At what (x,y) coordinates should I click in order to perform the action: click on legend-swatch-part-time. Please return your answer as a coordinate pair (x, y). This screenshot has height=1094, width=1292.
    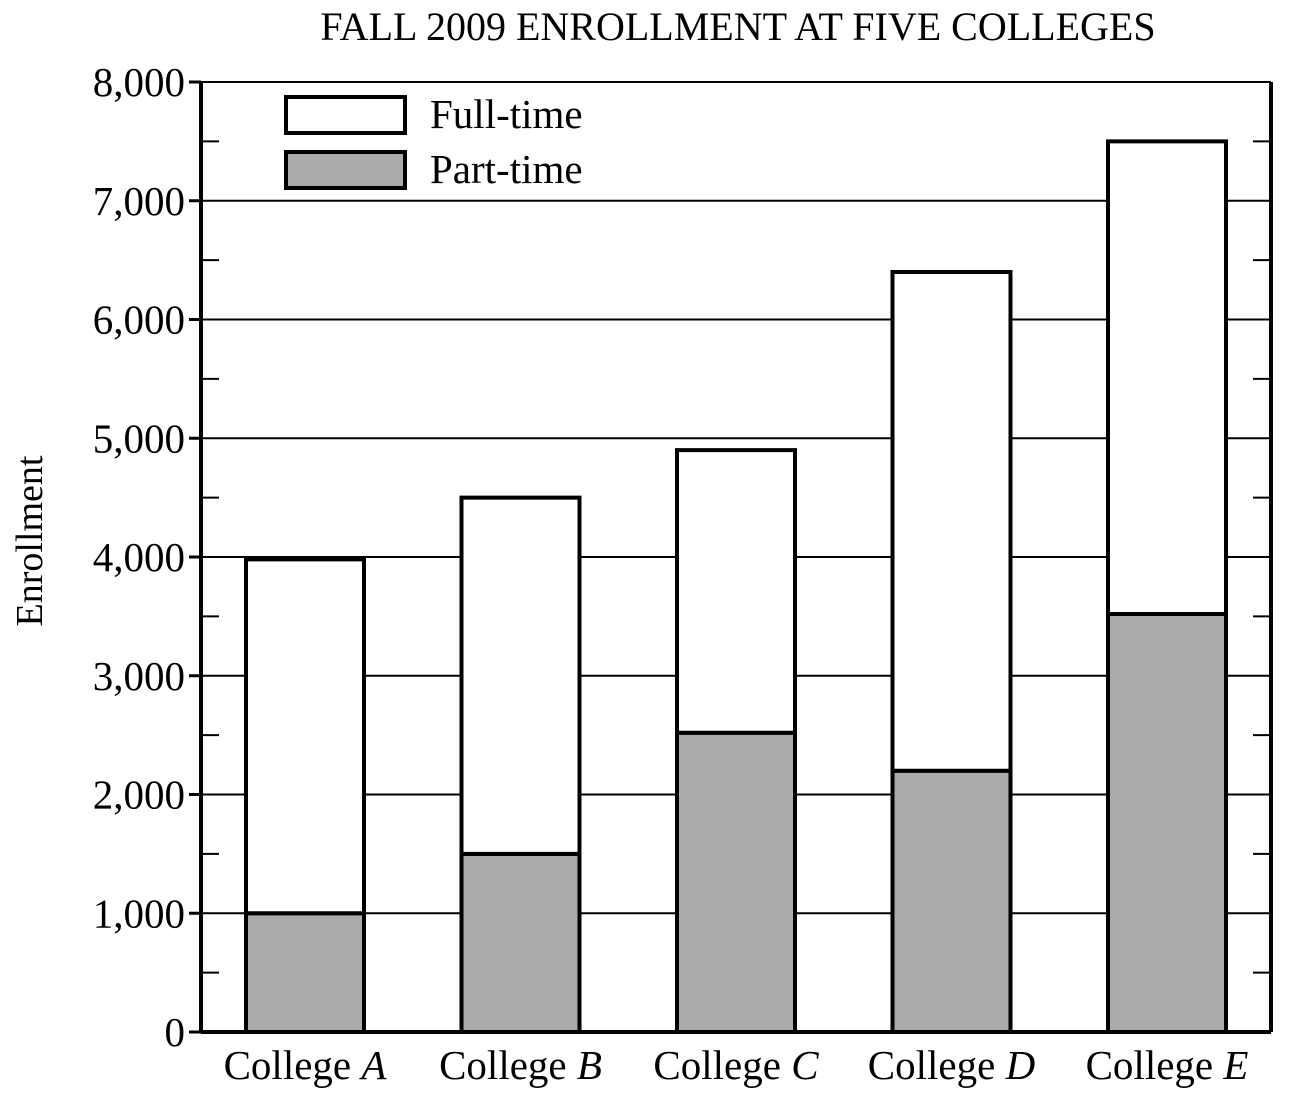
    Looking at the image, I should click on (345, 170).